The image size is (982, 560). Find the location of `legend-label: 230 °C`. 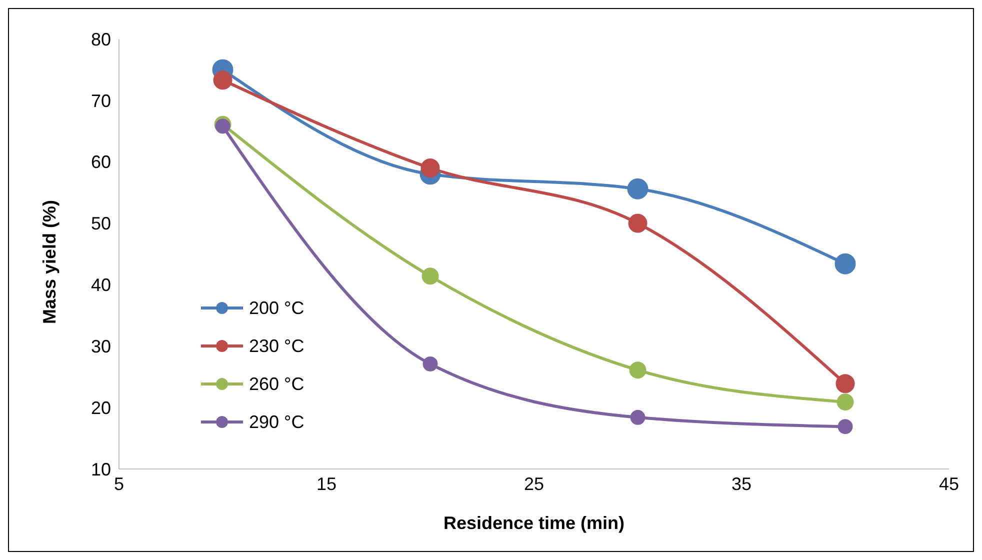

legend-label: 230 °C is located at coordinates (276, 346).